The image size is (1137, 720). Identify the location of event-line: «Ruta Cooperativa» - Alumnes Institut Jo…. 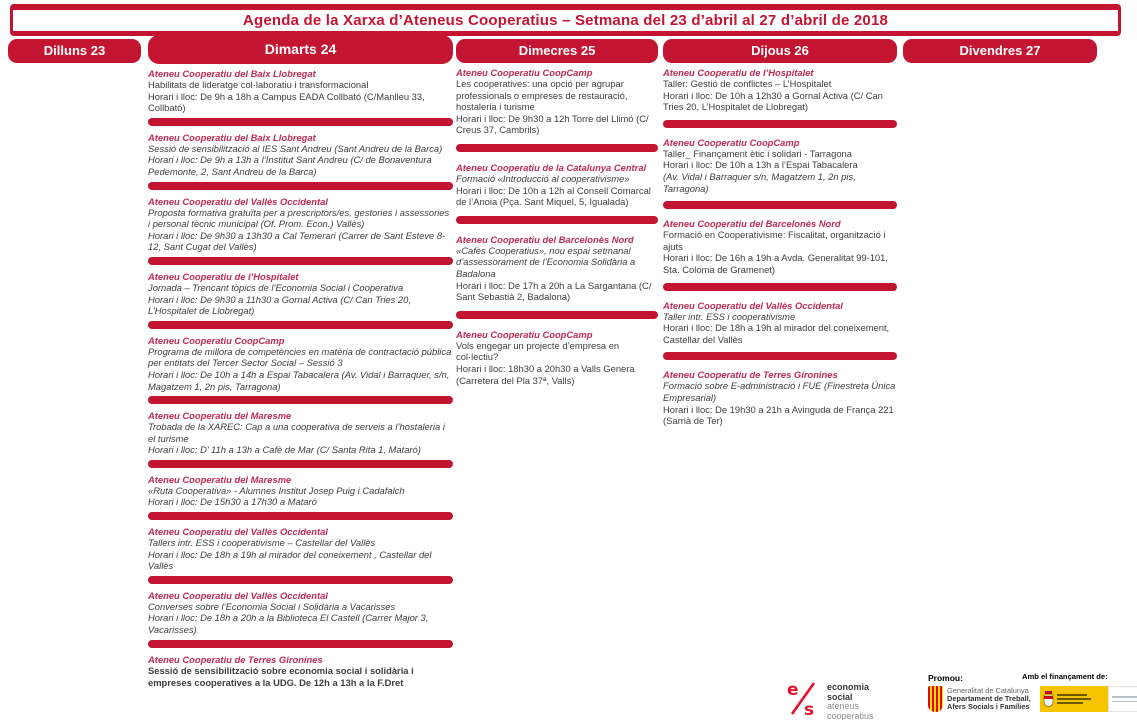
(276, 490).